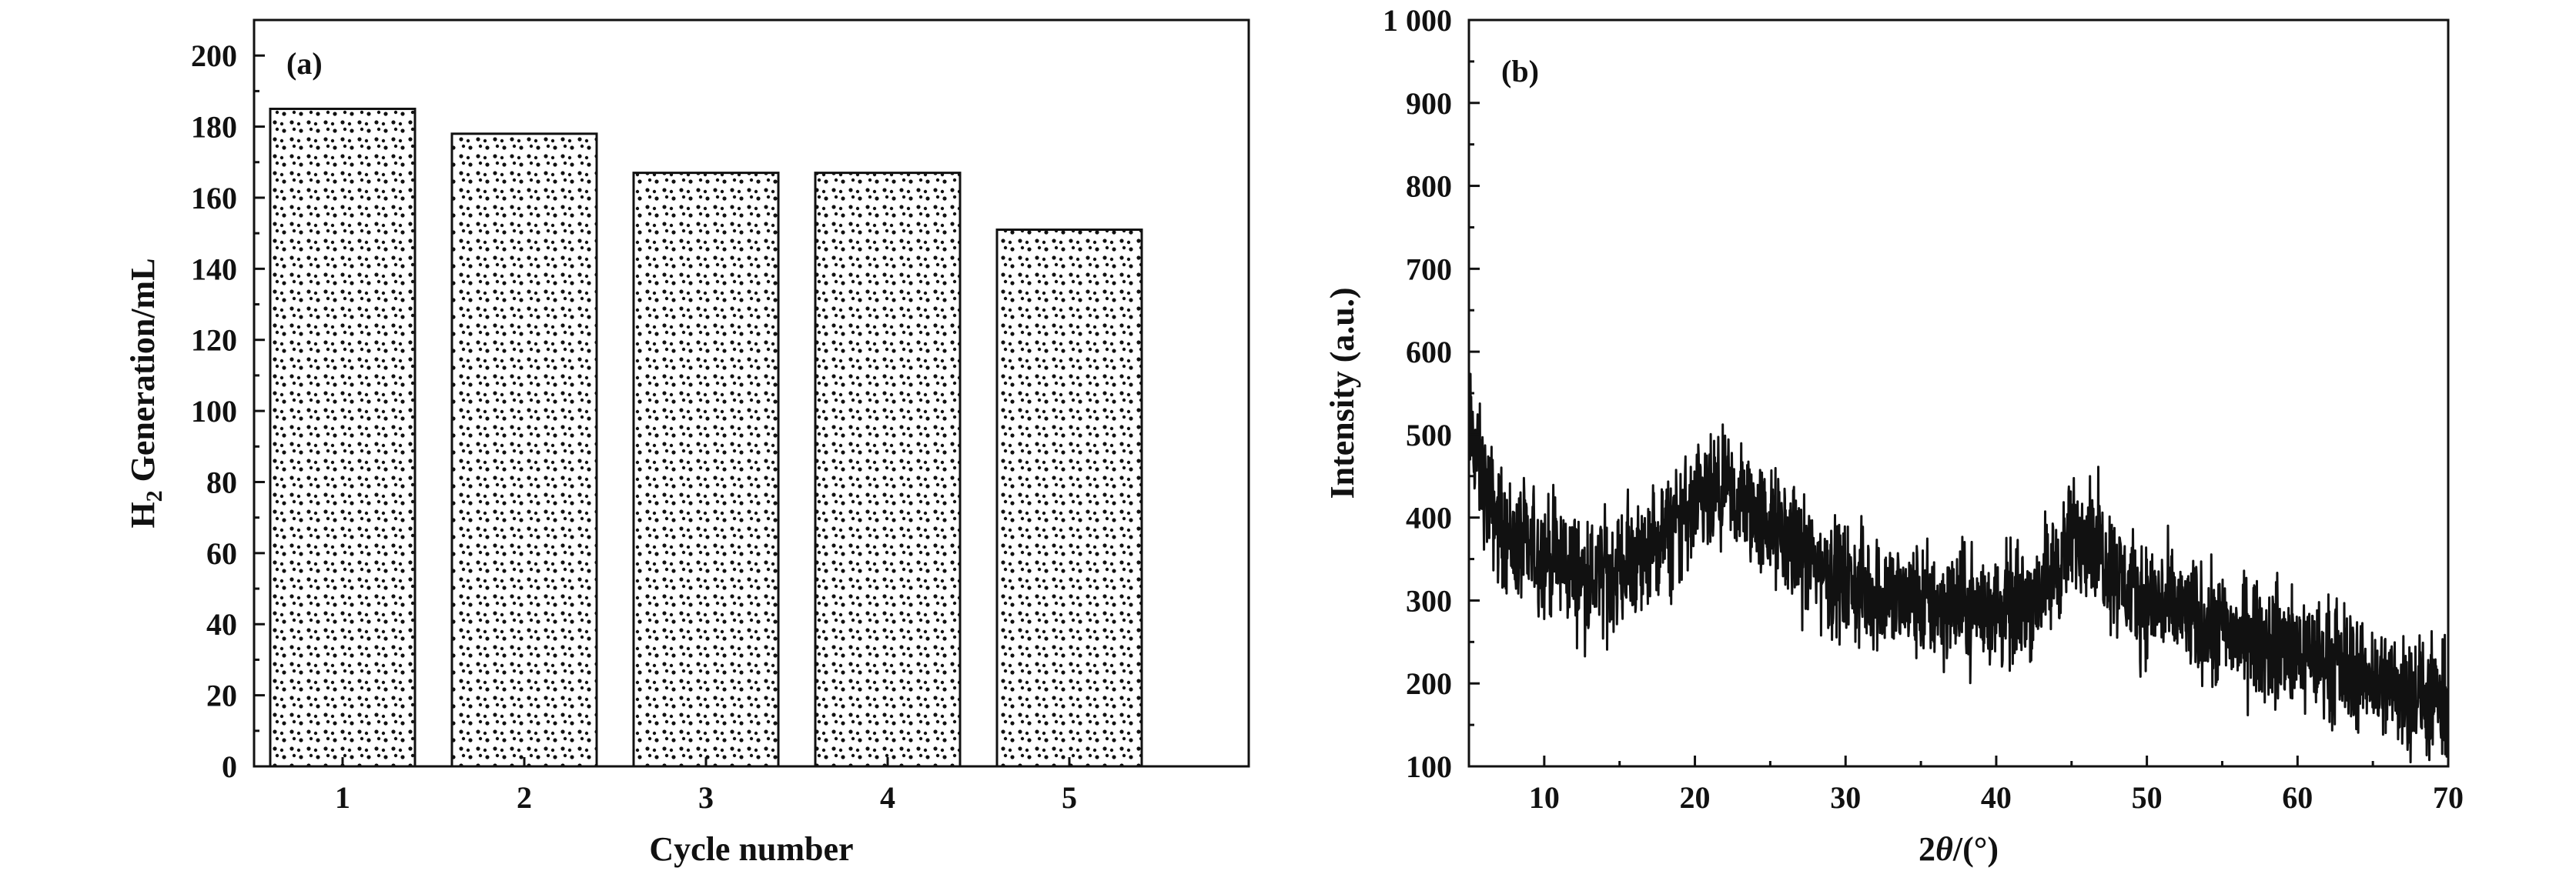  Describe the element at coordinates (1959, 849) in the screenshot. I see `x-axis-title-b: 2θ/(°)` at that location.